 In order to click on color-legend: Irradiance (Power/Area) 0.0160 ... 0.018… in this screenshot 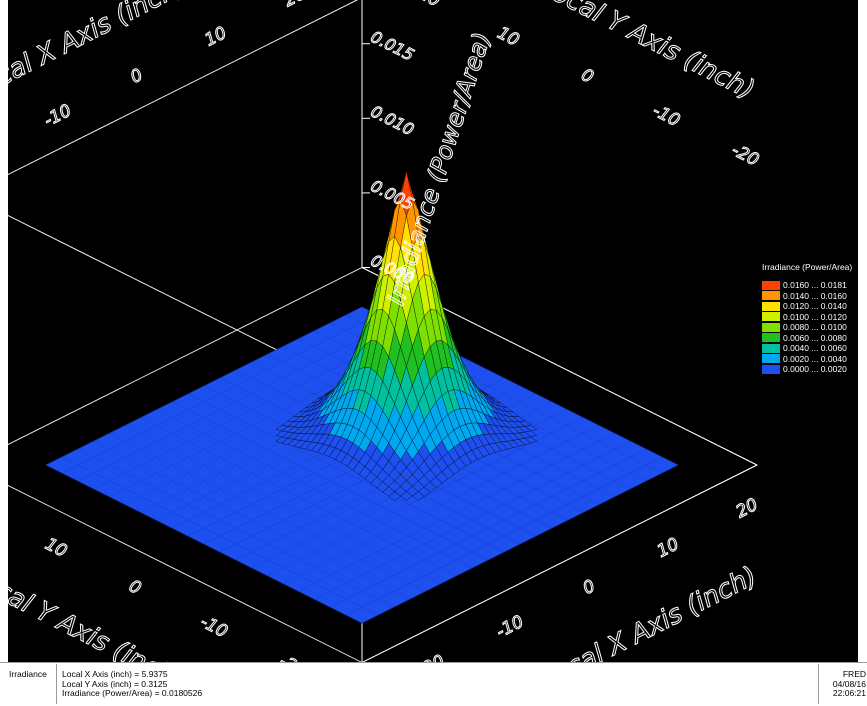, I will do `click(812, 318)`.